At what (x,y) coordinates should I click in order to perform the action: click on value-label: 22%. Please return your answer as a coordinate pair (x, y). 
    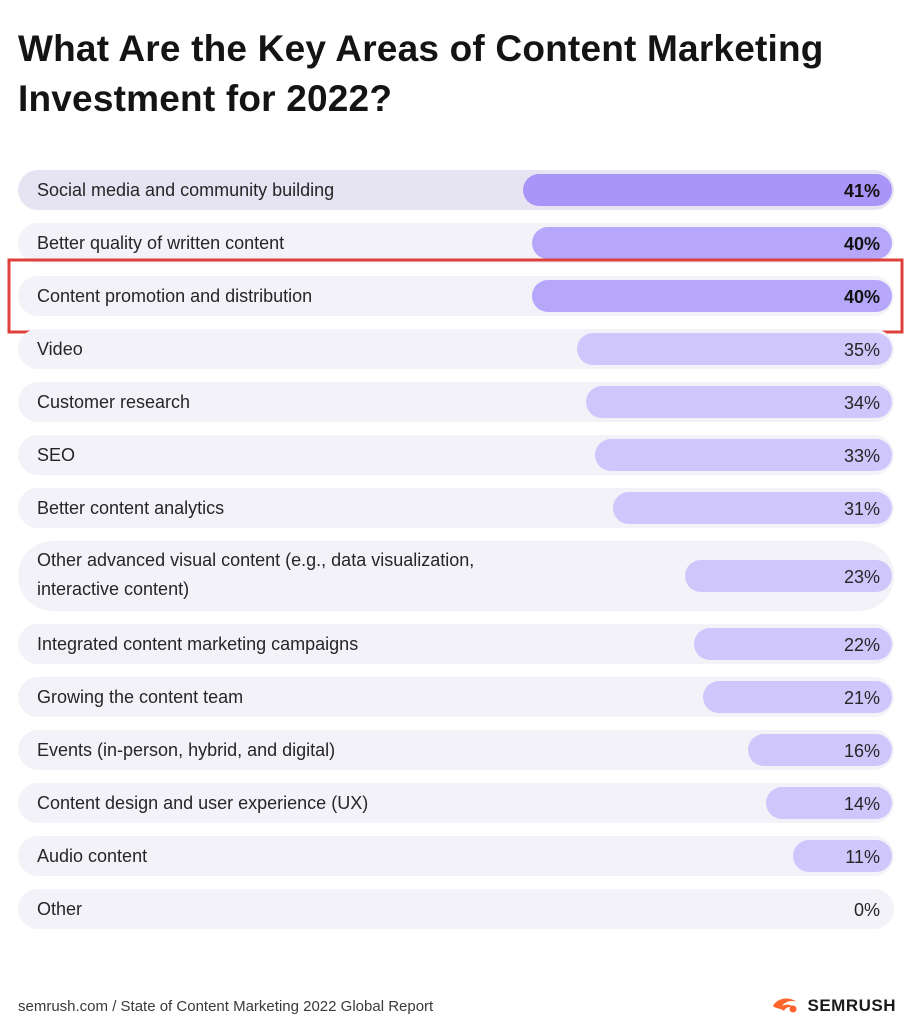
    Looking at the image, I should click on (862, 645).